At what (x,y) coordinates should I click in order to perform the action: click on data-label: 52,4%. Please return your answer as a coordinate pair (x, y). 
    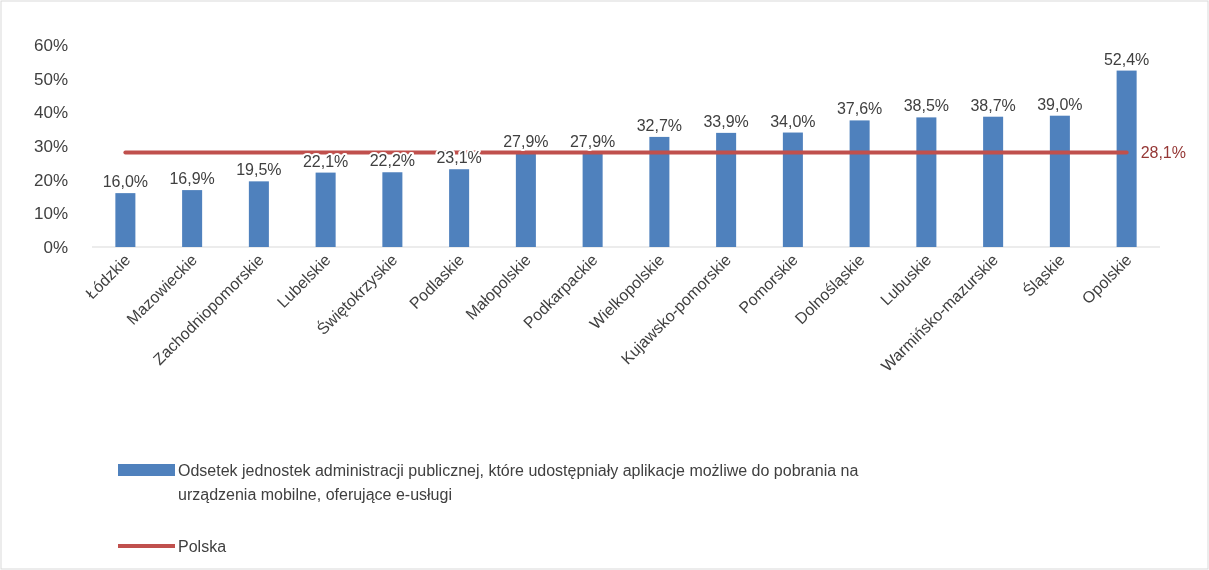
    Looking at the image, I should click on (1126, 59).